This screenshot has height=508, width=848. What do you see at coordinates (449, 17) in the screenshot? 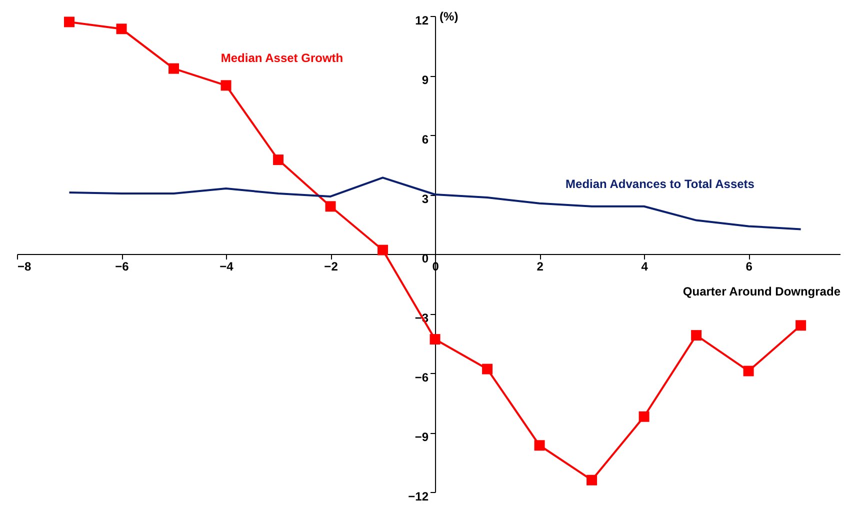
I see `y-axis-title: (%)` at bounding box center [449, 17].